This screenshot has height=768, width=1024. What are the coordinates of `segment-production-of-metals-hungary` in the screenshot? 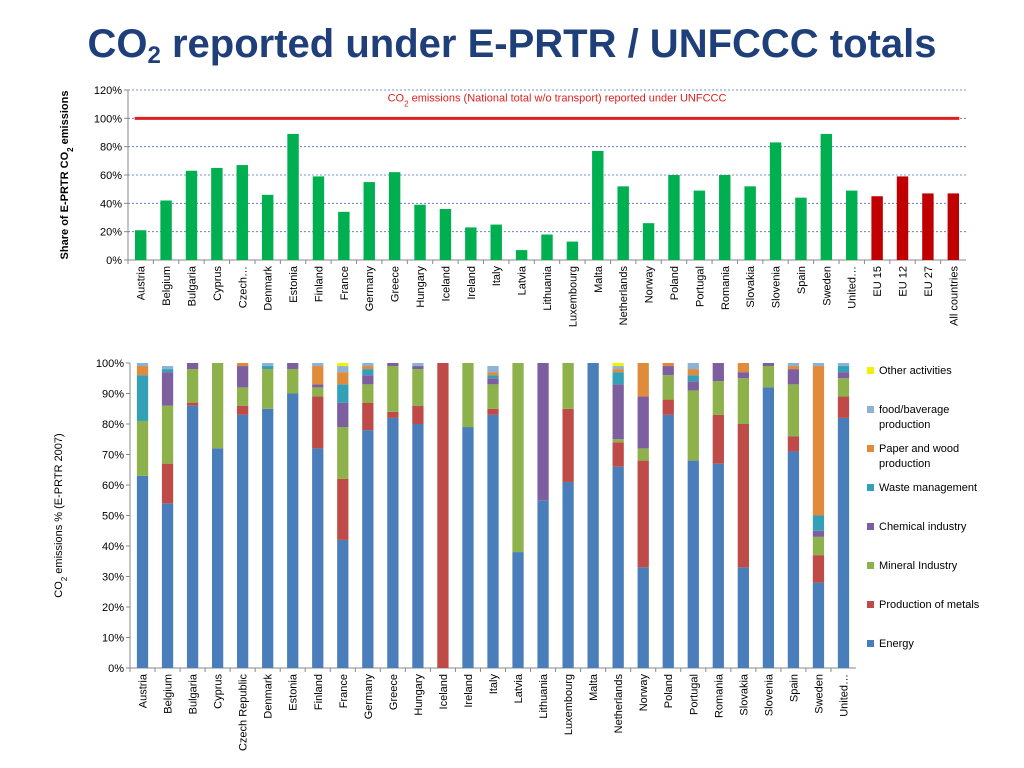 It's located at (418, 414).